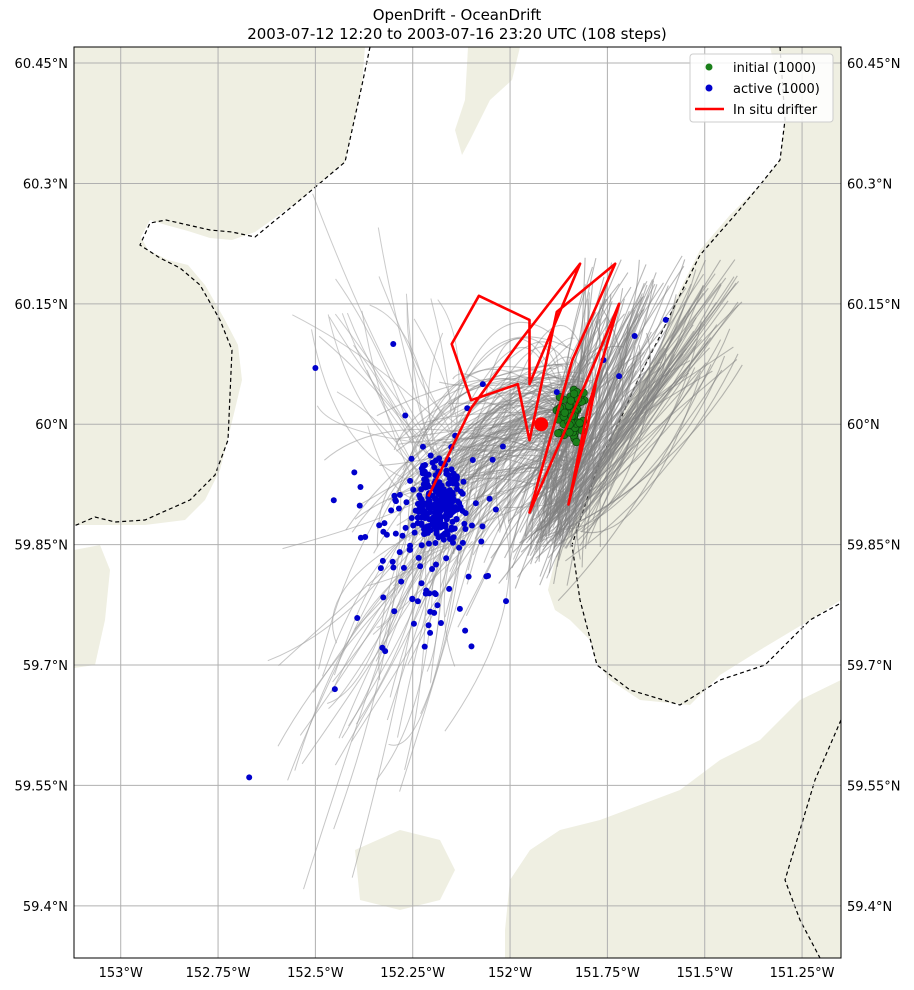 The height and width of the screenshot is (990, 914). What do you see at coordinates (704, 973) in the screenshot?
I see `lon-tick-label: 151.5°W` at bounding box center [704, 973].